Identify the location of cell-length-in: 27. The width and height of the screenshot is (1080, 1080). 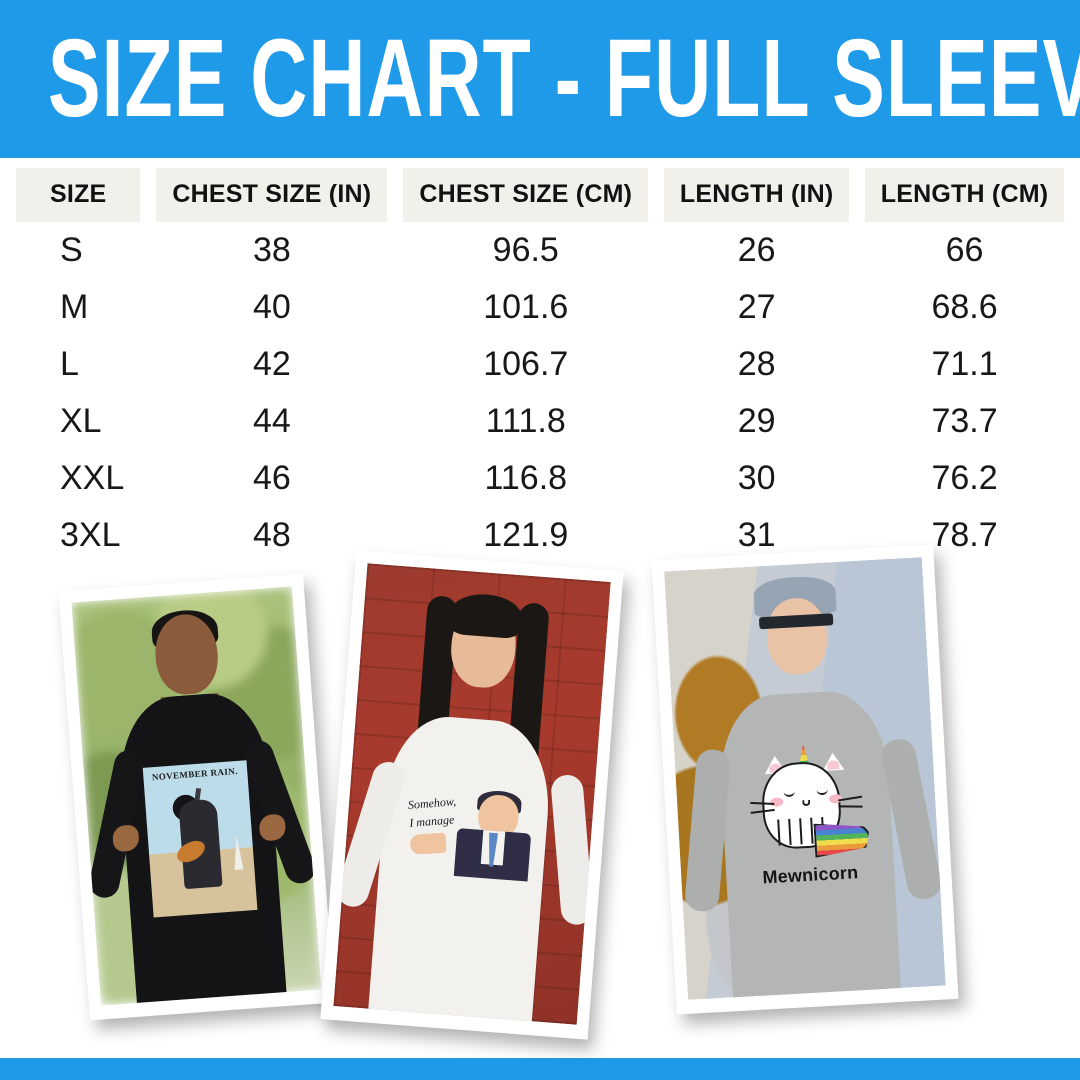
(756, 307).